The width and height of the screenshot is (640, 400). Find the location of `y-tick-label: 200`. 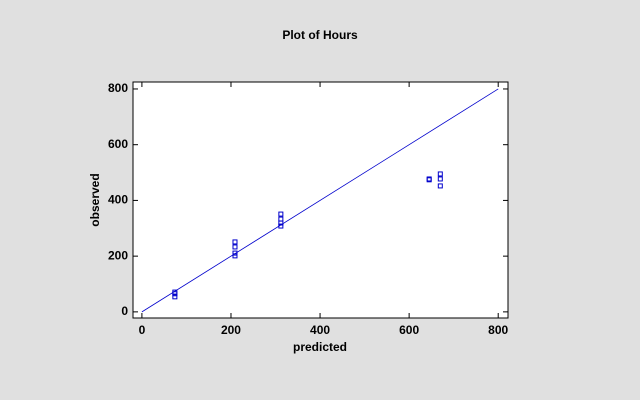

y-tick-label: 200 is located at coordinates (118, 255).